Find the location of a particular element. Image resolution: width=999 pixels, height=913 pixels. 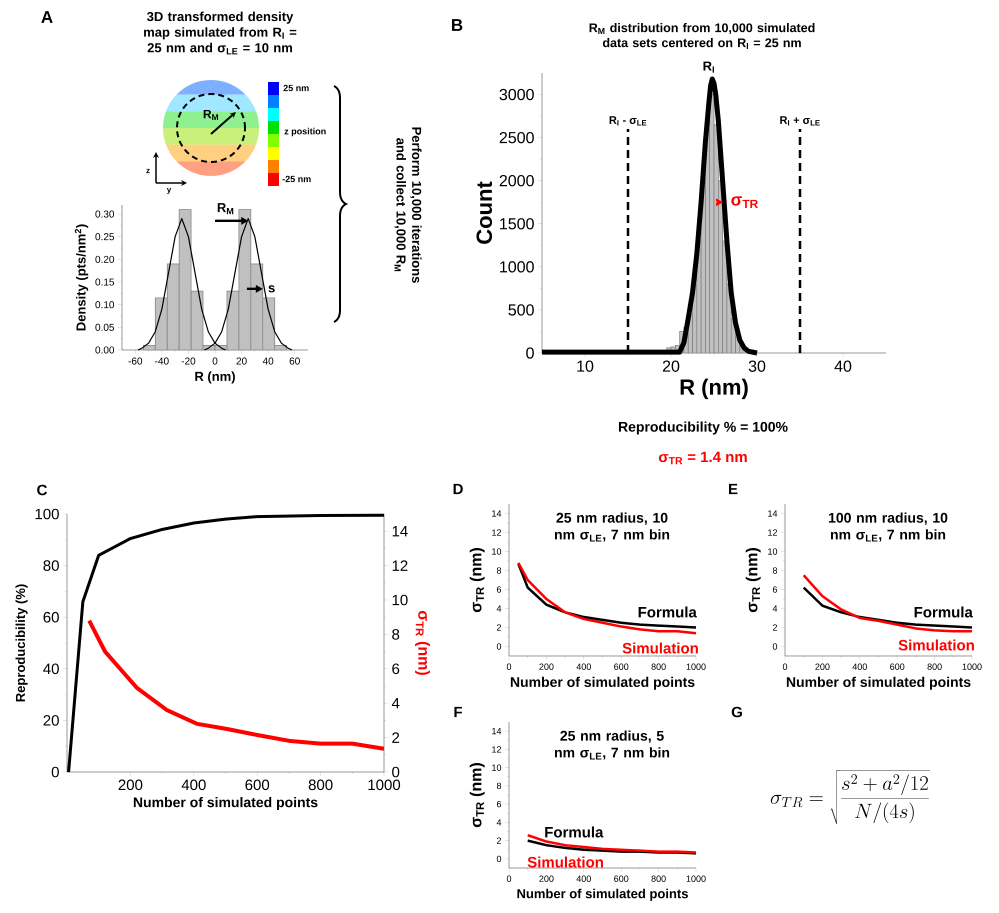

text: Reproducibility % = 100% is located at coordinates (703, 428).